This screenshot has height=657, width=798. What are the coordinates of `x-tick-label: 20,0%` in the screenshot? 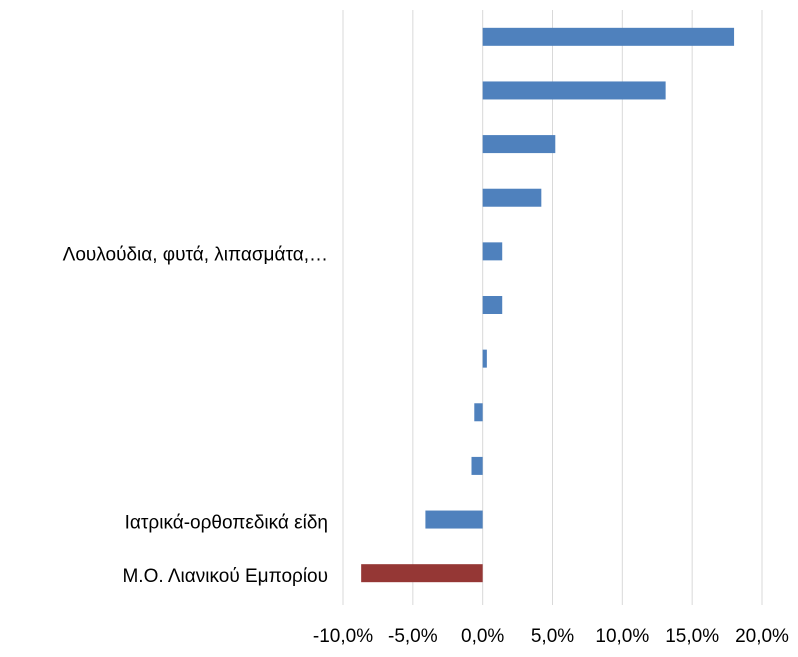 It's located at (762, 636).